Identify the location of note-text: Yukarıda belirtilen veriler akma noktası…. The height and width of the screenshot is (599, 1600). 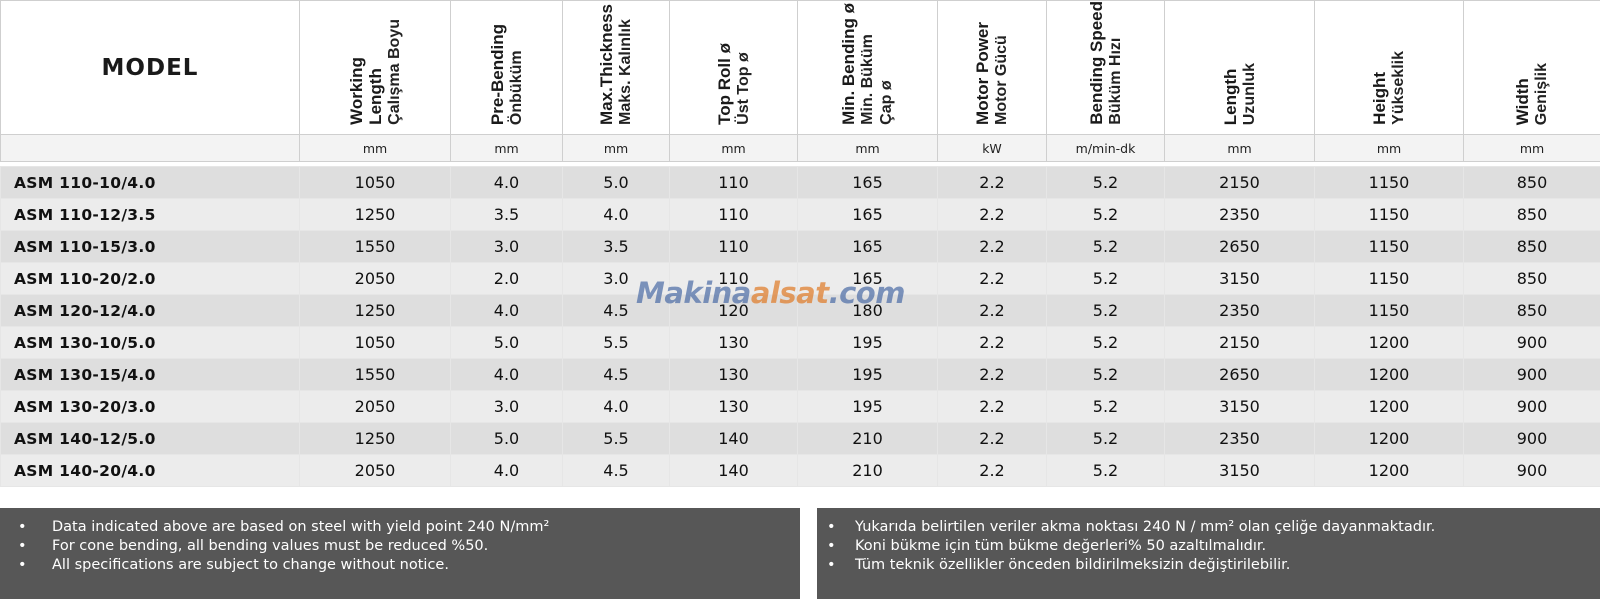
(1145, 527).